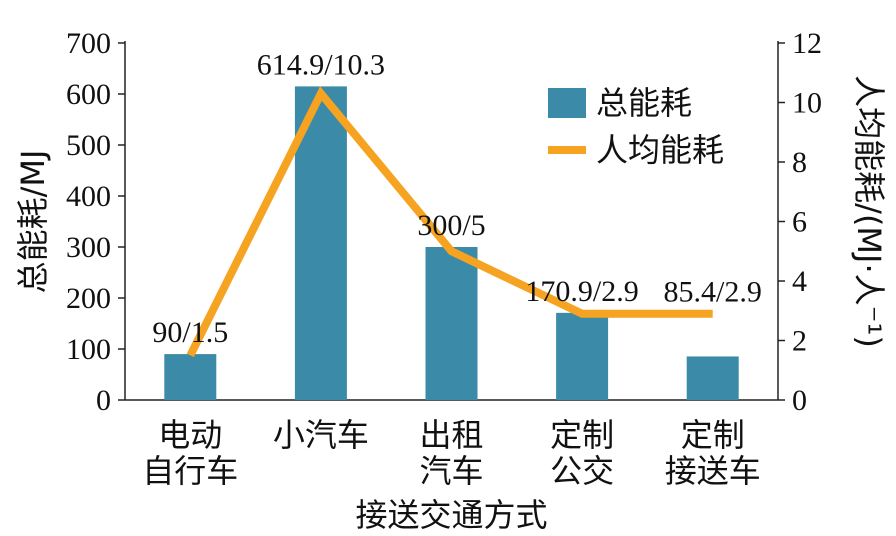  Describe the element at coordinates (321, 64) in the screenshot. I see `data-label: 614.9/10.3` at that location.